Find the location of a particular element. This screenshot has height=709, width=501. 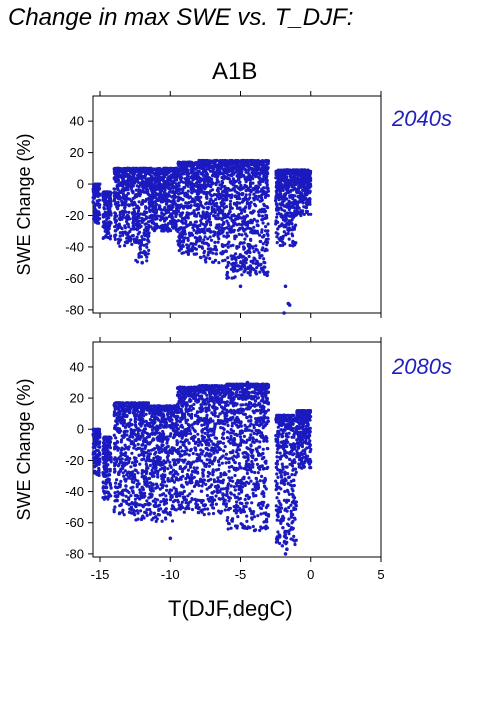

x-axis-label: T(DJF,degC) is located at coordinates (230, 608).